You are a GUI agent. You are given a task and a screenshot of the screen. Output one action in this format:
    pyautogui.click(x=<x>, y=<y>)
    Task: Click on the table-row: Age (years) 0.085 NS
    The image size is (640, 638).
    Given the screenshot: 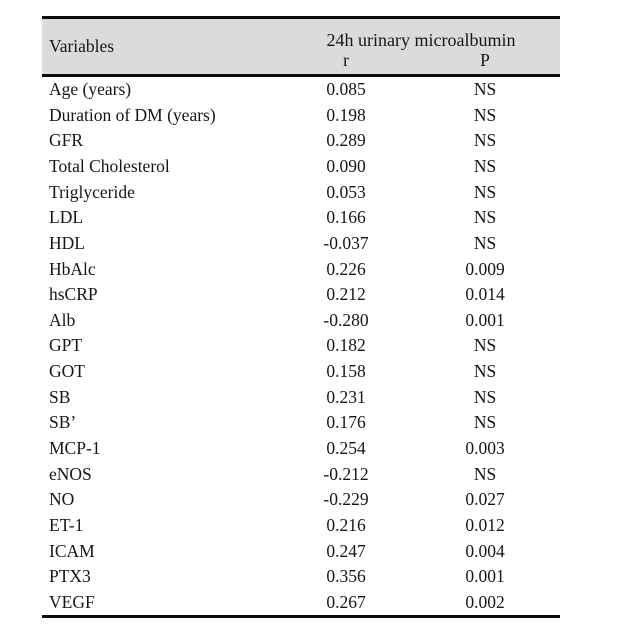 What is the action you would take?
    pyautogui.click(x=301, y=89)
    